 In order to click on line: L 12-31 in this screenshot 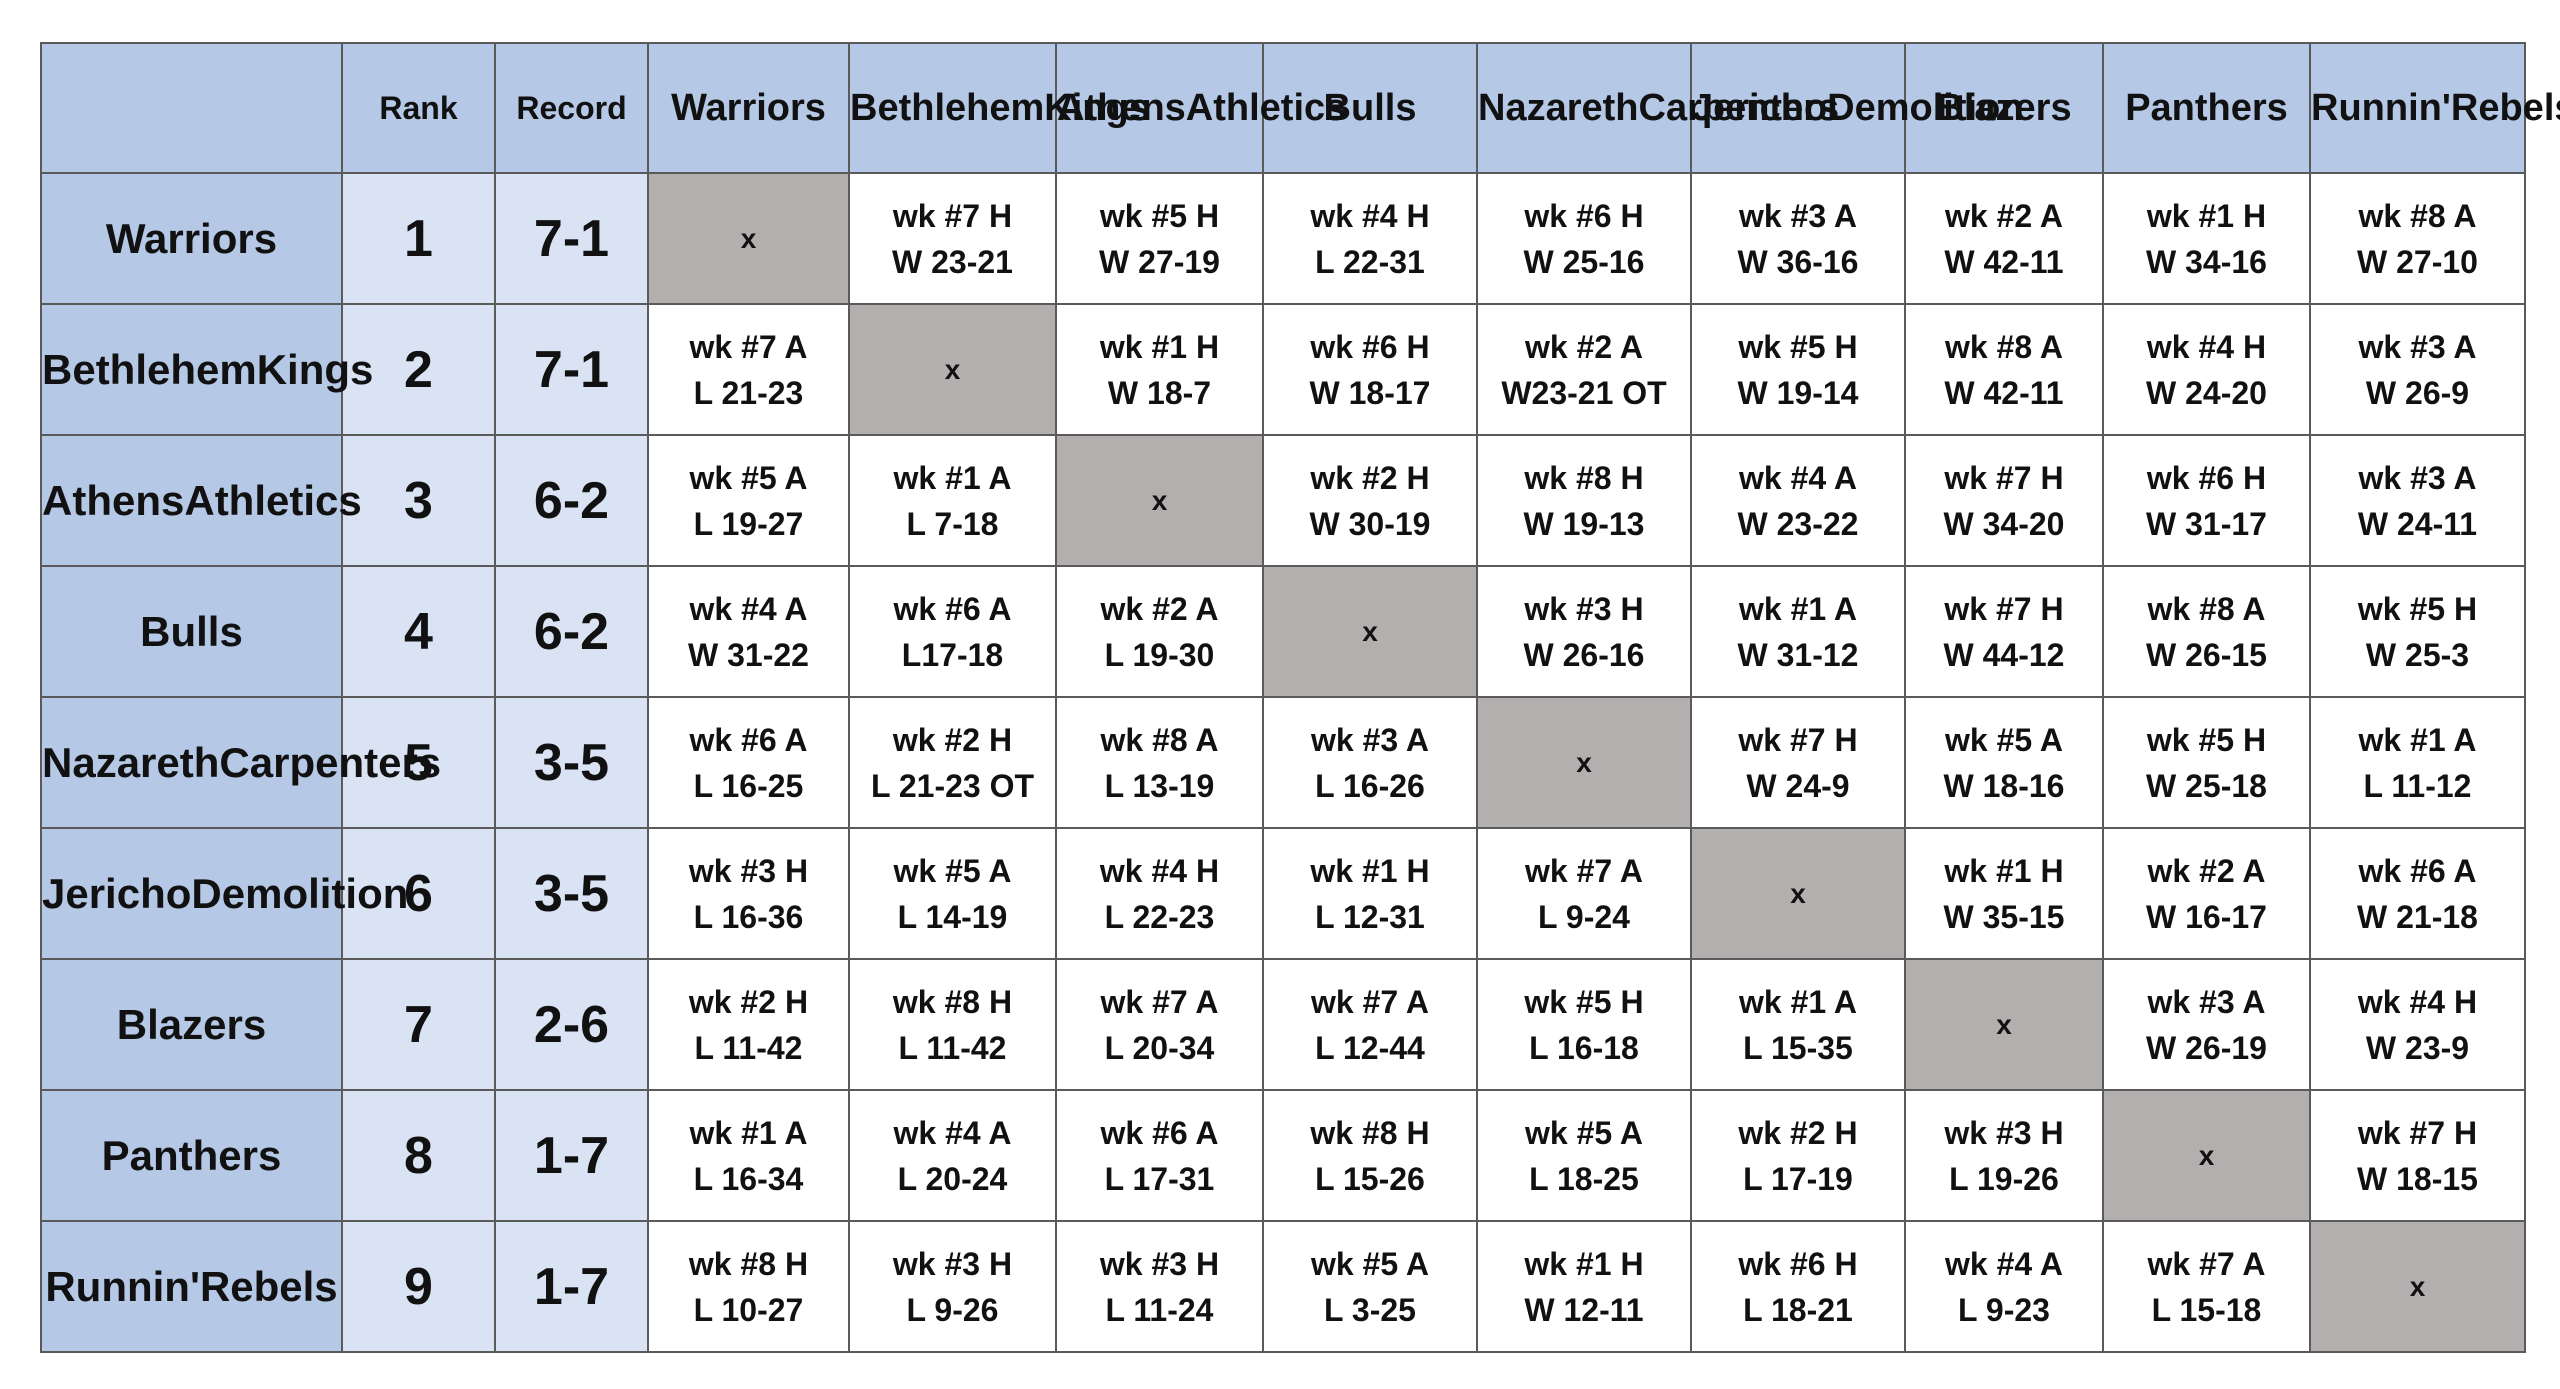, I will do `click(1370, 916)`.